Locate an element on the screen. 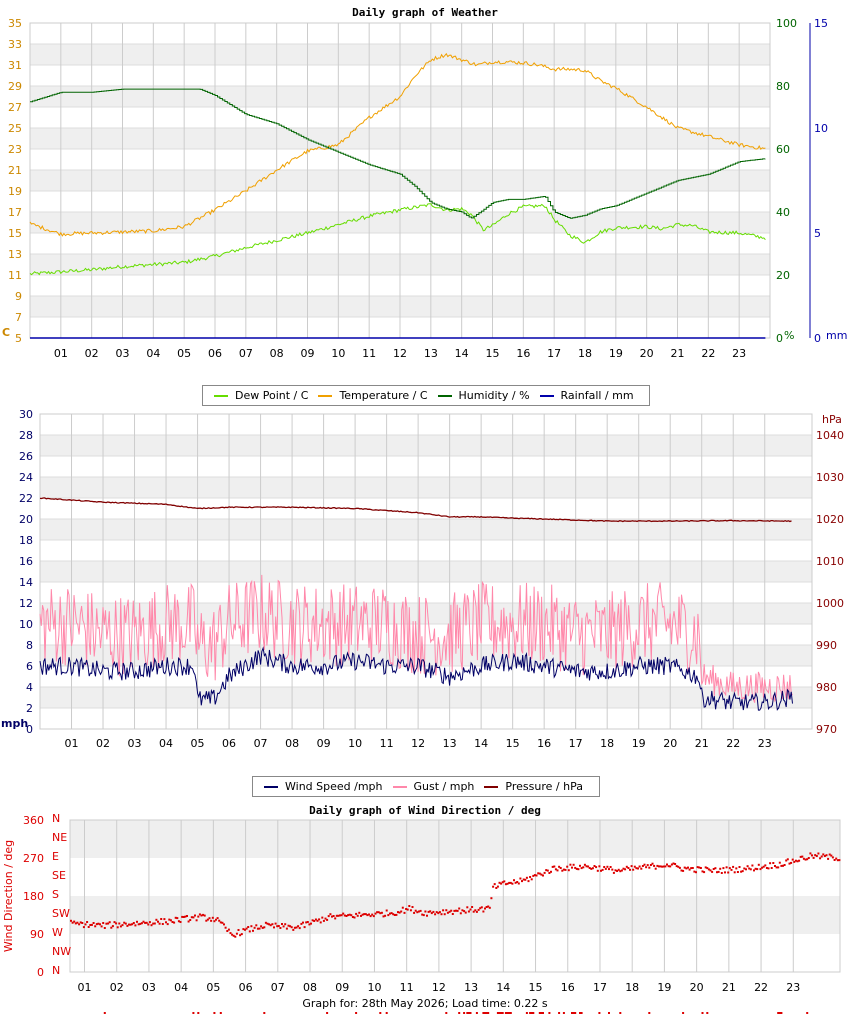 The height and width of the screenshot is (1017, 850). y-tick-label-speed: 2 is located at coordinates (29, 708).